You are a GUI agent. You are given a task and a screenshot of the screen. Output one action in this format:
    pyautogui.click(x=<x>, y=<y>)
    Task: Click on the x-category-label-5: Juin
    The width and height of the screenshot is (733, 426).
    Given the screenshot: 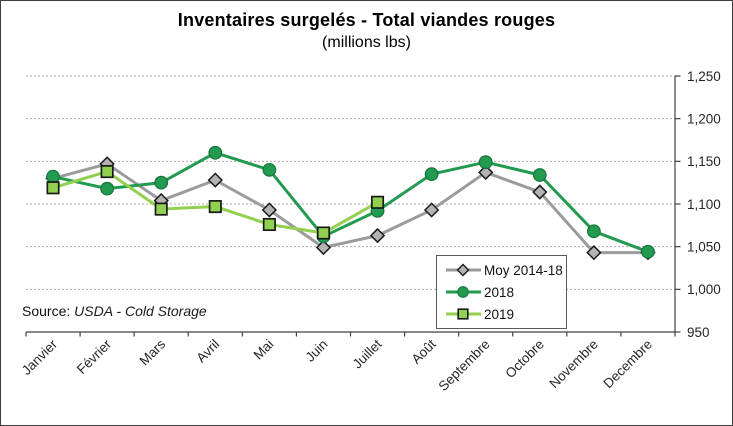 What is the action you would take?
    pyautogui.click(x=316, y=351)
    